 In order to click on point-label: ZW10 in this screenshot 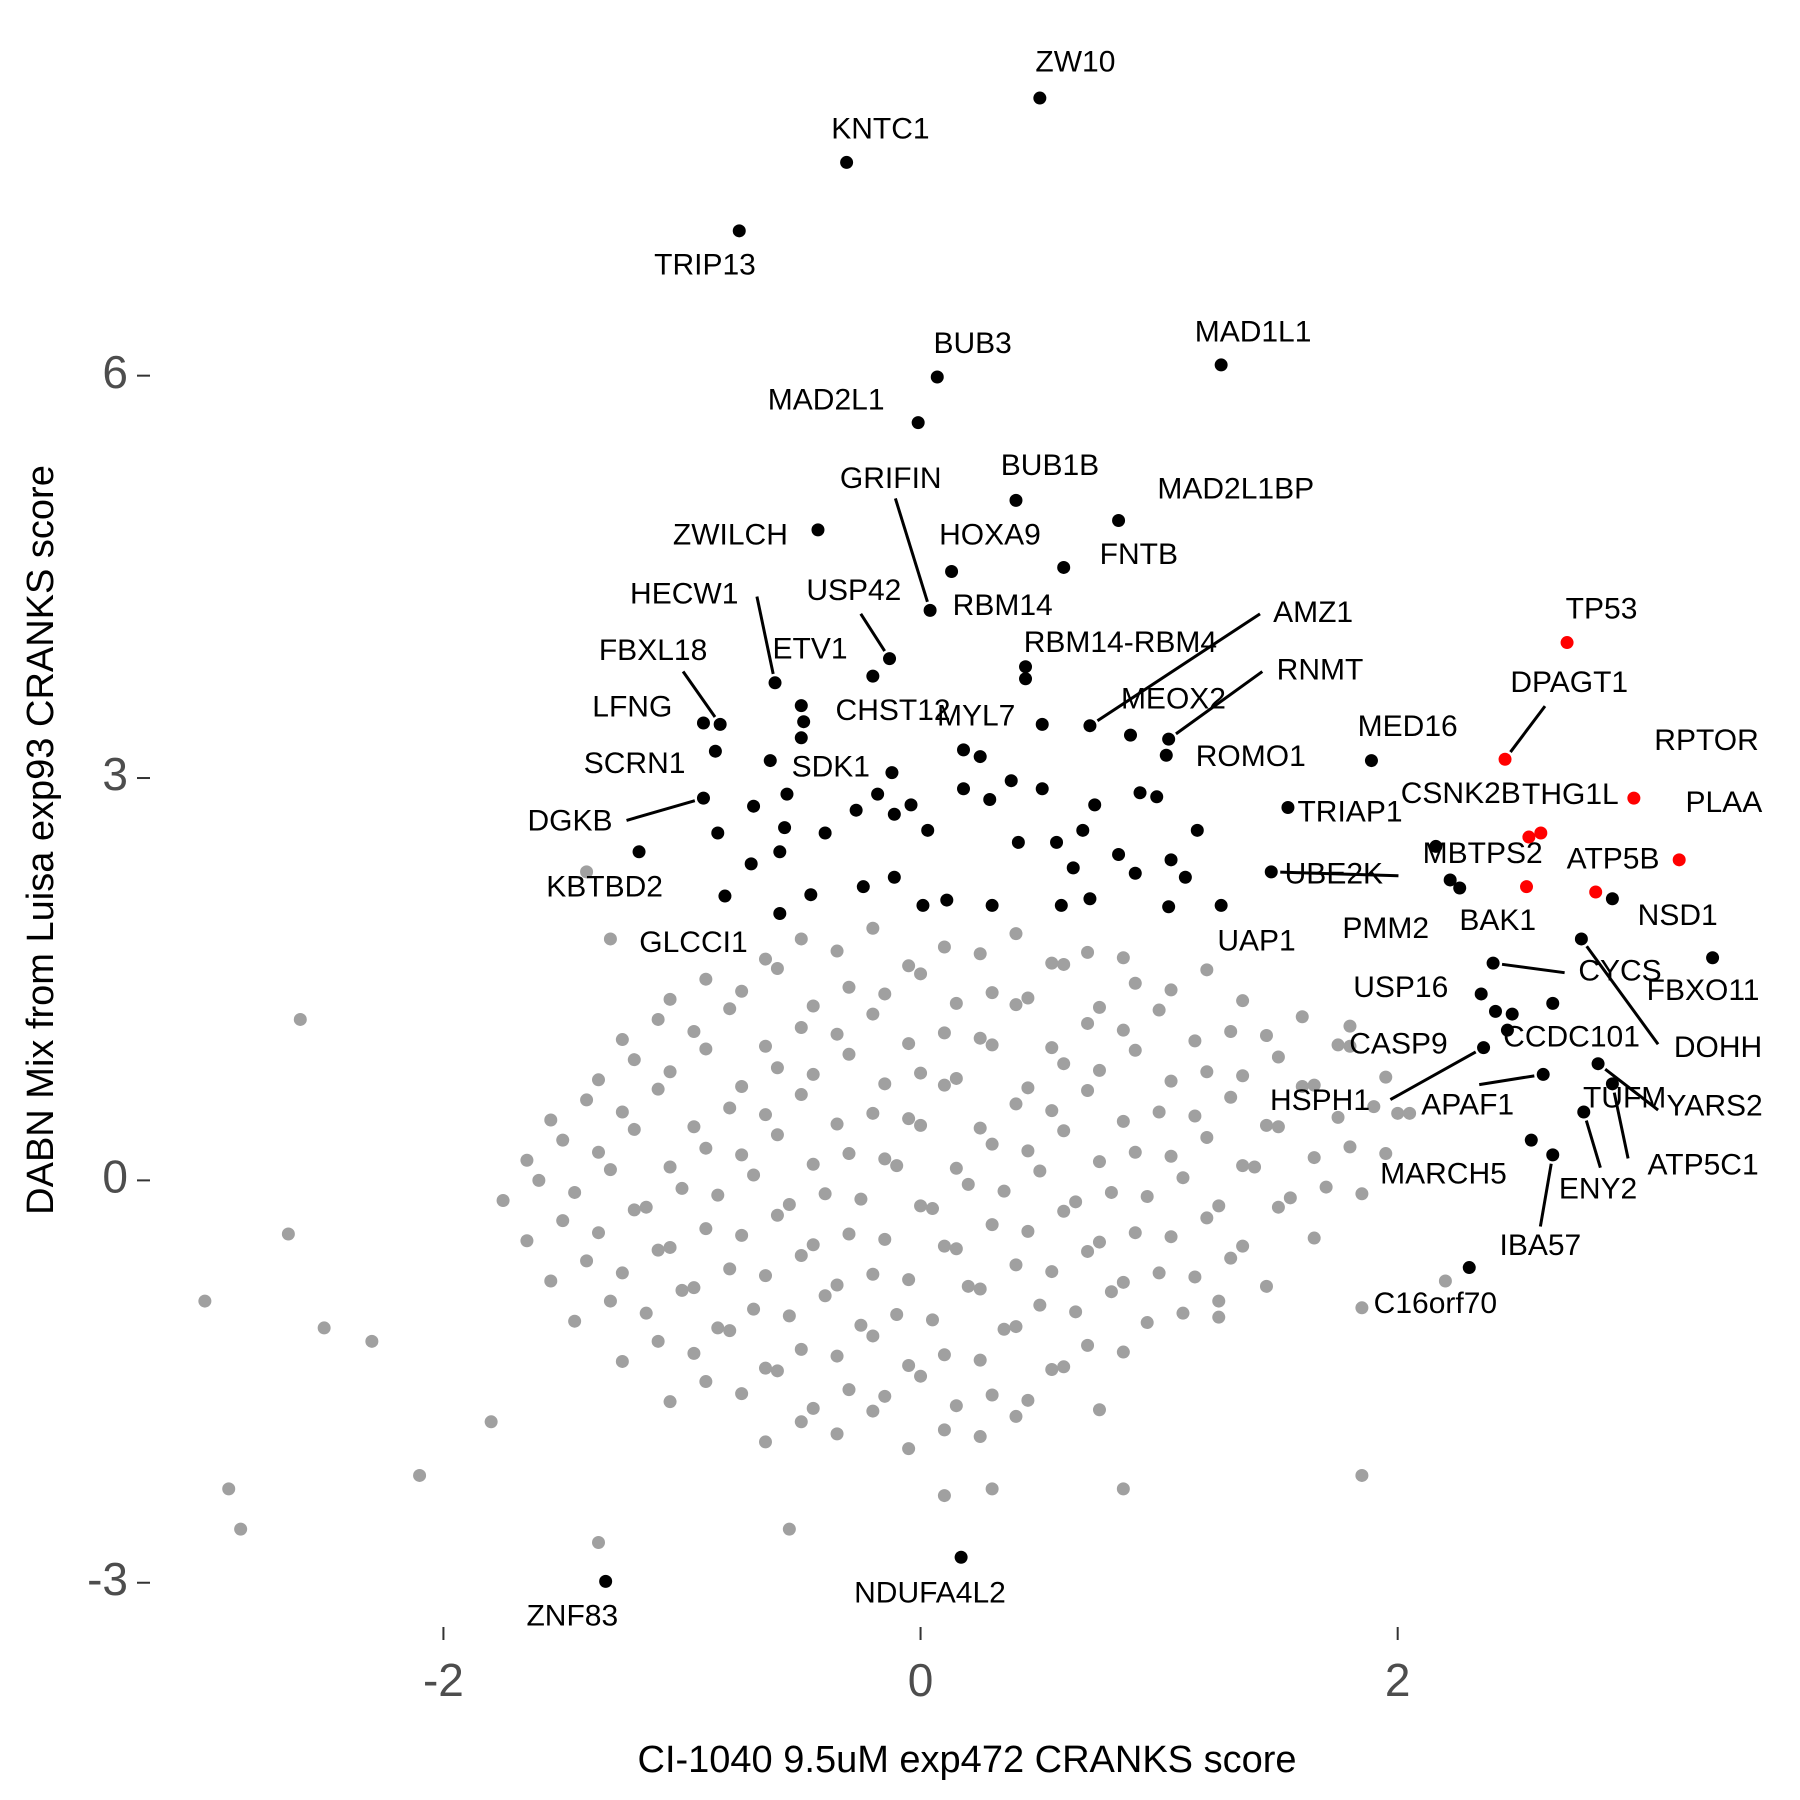, I will do `click(1075, 61)`.